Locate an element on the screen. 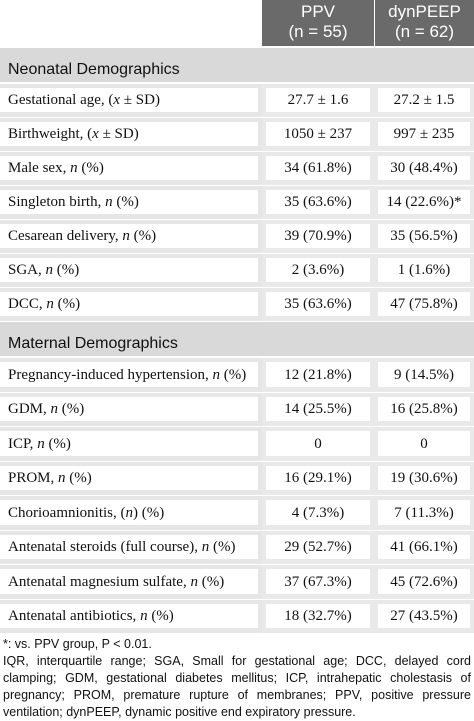  cell-inner: DCC, n (%) is located at coordinates (129, 304).